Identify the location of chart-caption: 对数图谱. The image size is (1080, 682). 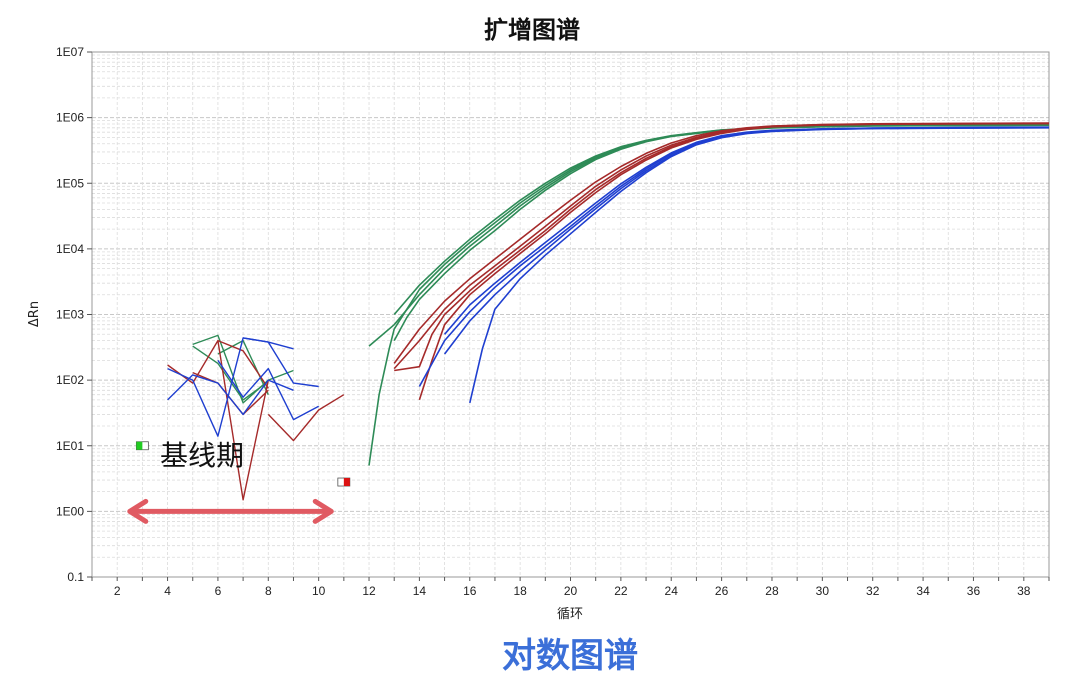
(570, 656).